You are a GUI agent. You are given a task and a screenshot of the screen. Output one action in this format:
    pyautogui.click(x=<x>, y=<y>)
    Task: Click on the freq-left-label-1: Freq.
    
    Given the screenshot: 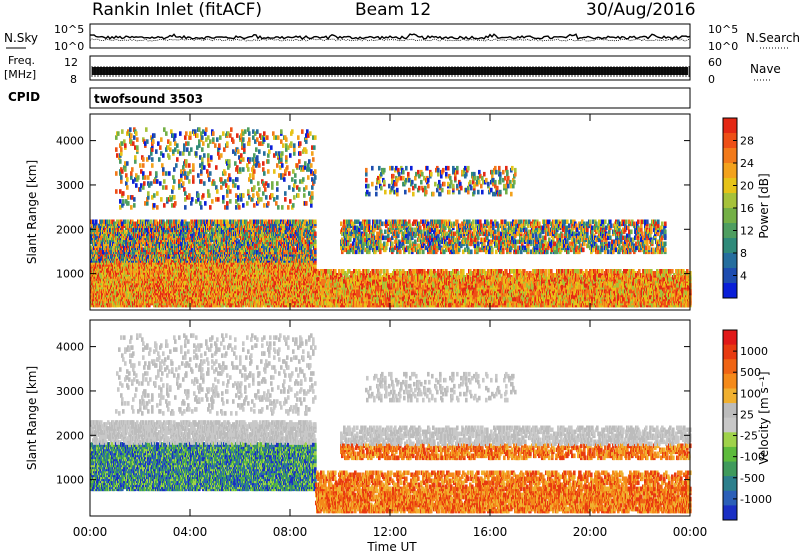 What is the action you would take?
    pyautogui.click(x=21, y=60)
    